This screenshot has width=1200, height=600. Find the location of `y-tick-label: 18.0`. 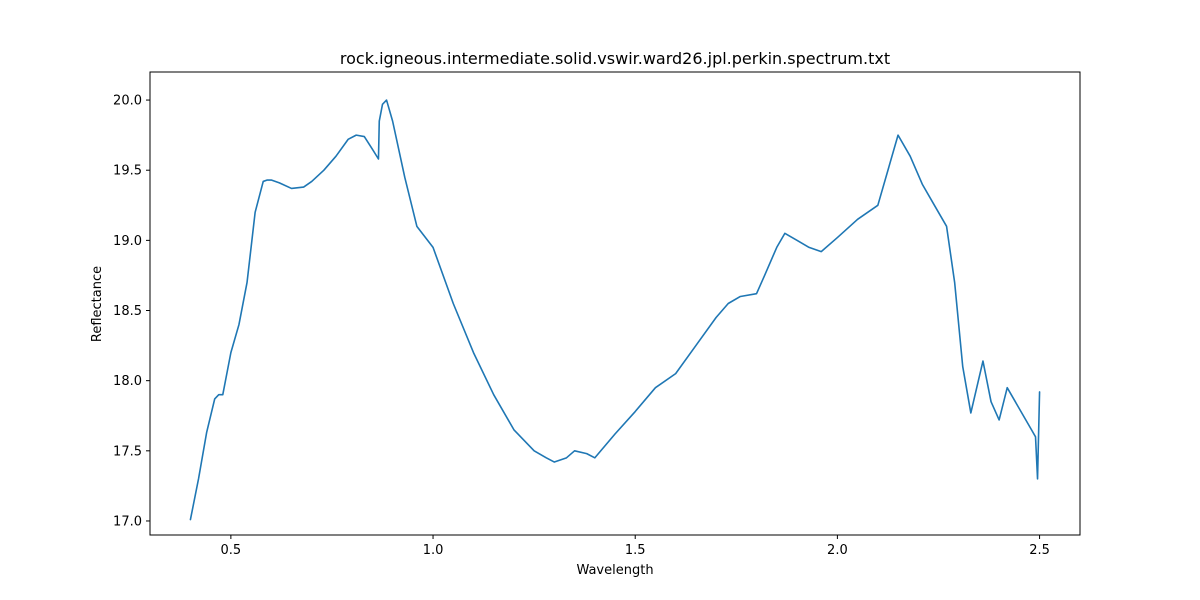

y-tick-label: 18.0 is located at coordinates (127, 381).